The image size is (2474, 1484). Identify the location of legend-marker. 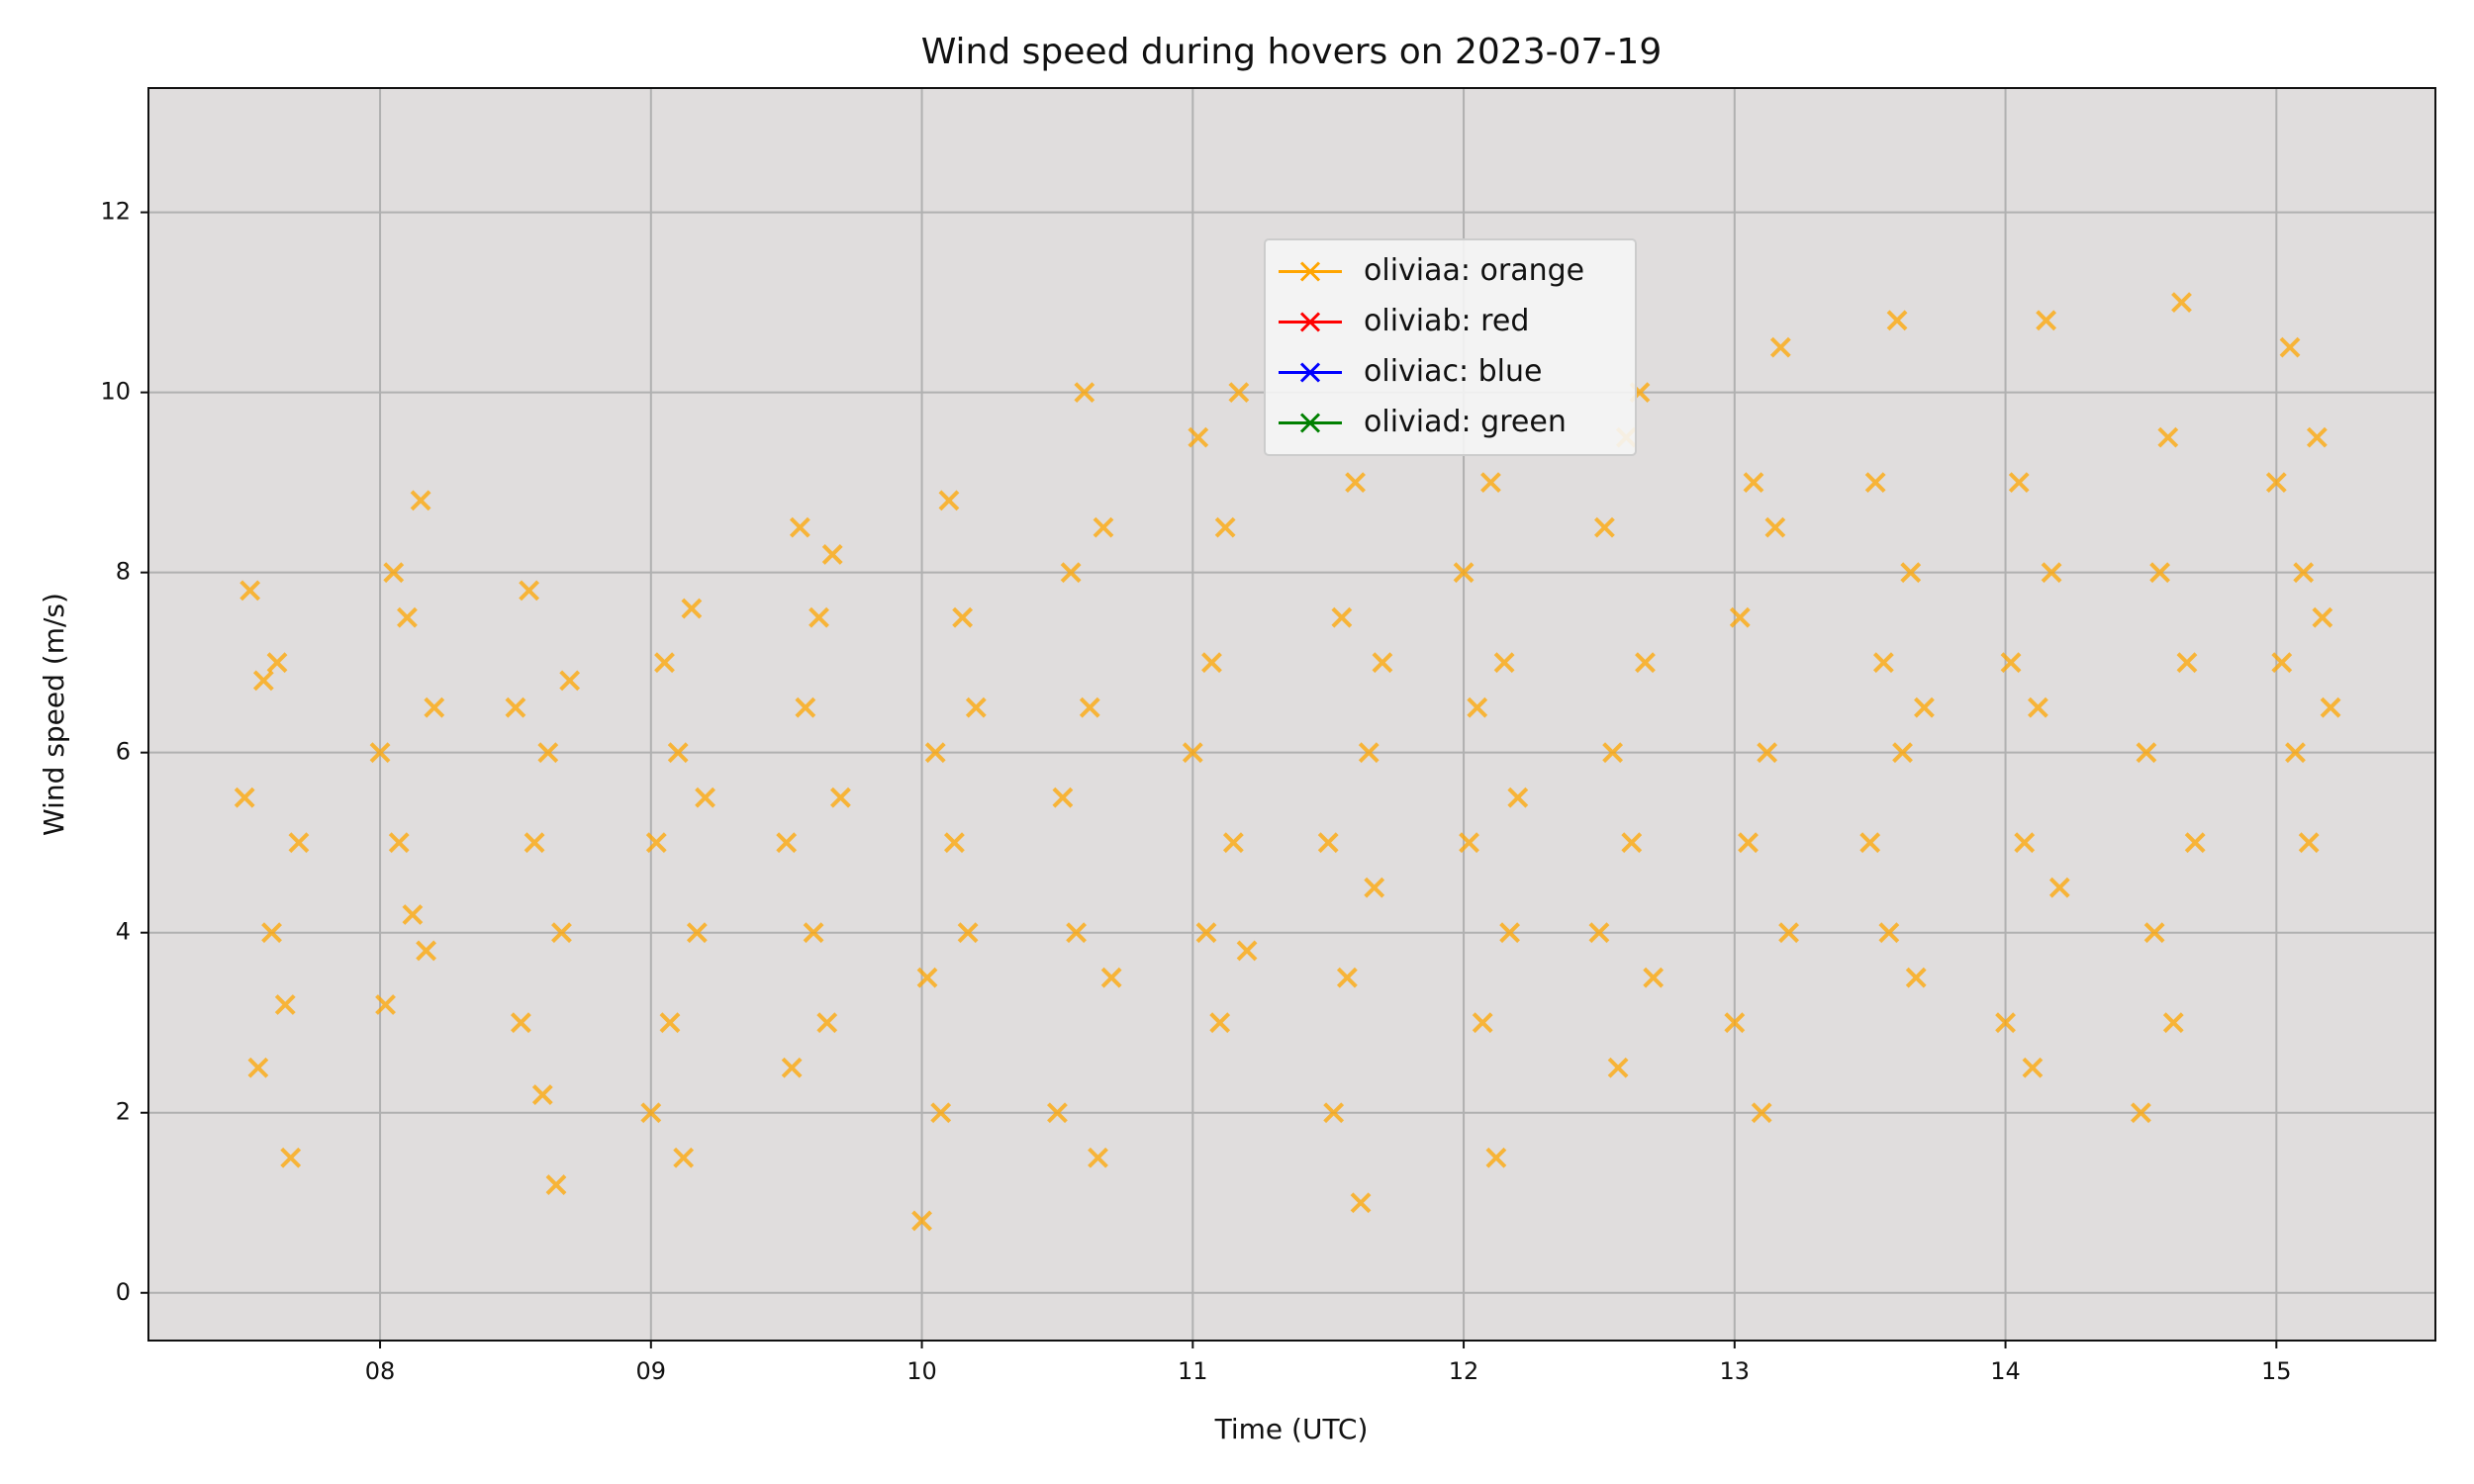
(1310, 423).